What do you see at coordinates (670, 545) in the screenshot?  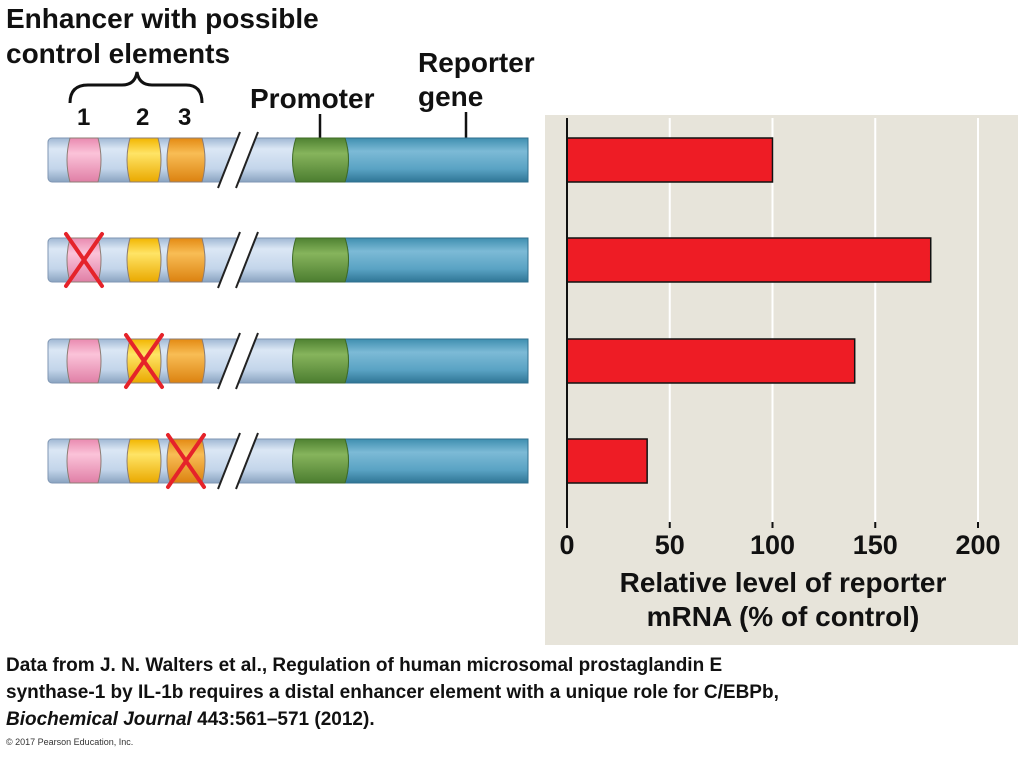 I see `tick-label-50: 50` at bounding box center [670, 545].